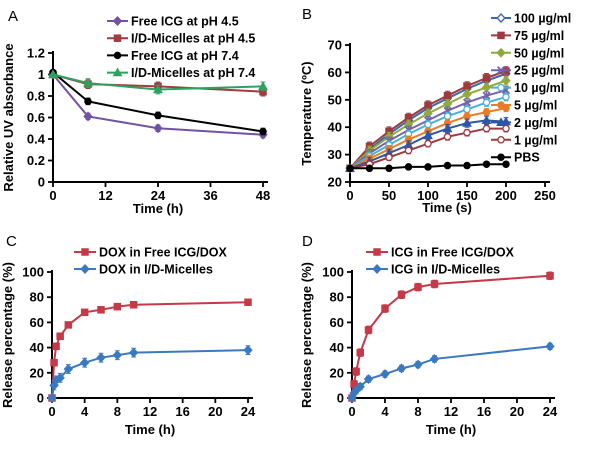 The image size is (603, 450). What do you see at coordinates (36, 117) in the screenshot?
I see `y-tick-label: 0.6` at bounding box center [36, 117].